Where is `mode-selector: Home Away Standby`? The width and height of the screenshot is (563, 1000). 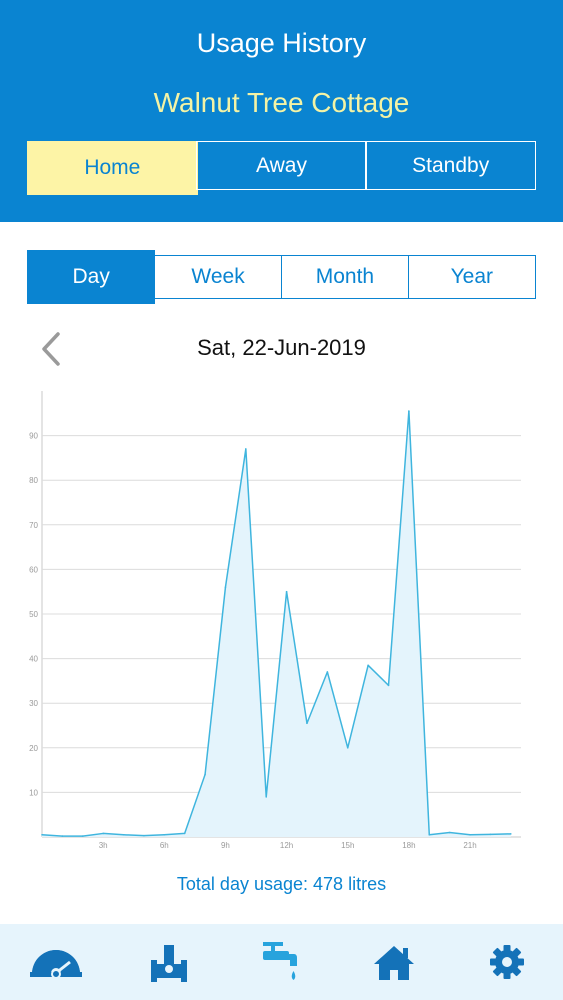
mode-selector: Home Away Standby is located at coordinates (282, 168).